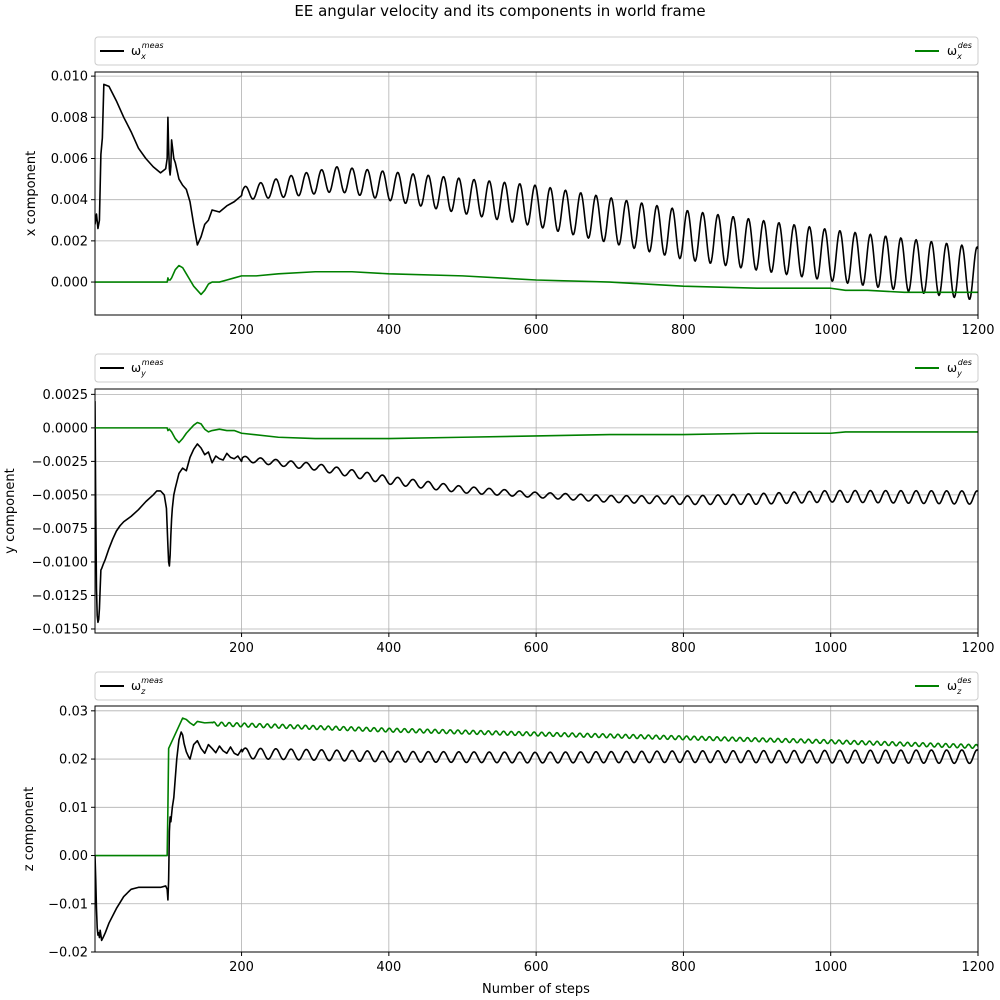 Image resolution: width=1000 pixels, height=1000 pixels. Describe the element at coordinates (73, 760) in the screenshot. I see `y-tick-label: 0.02` at that location.